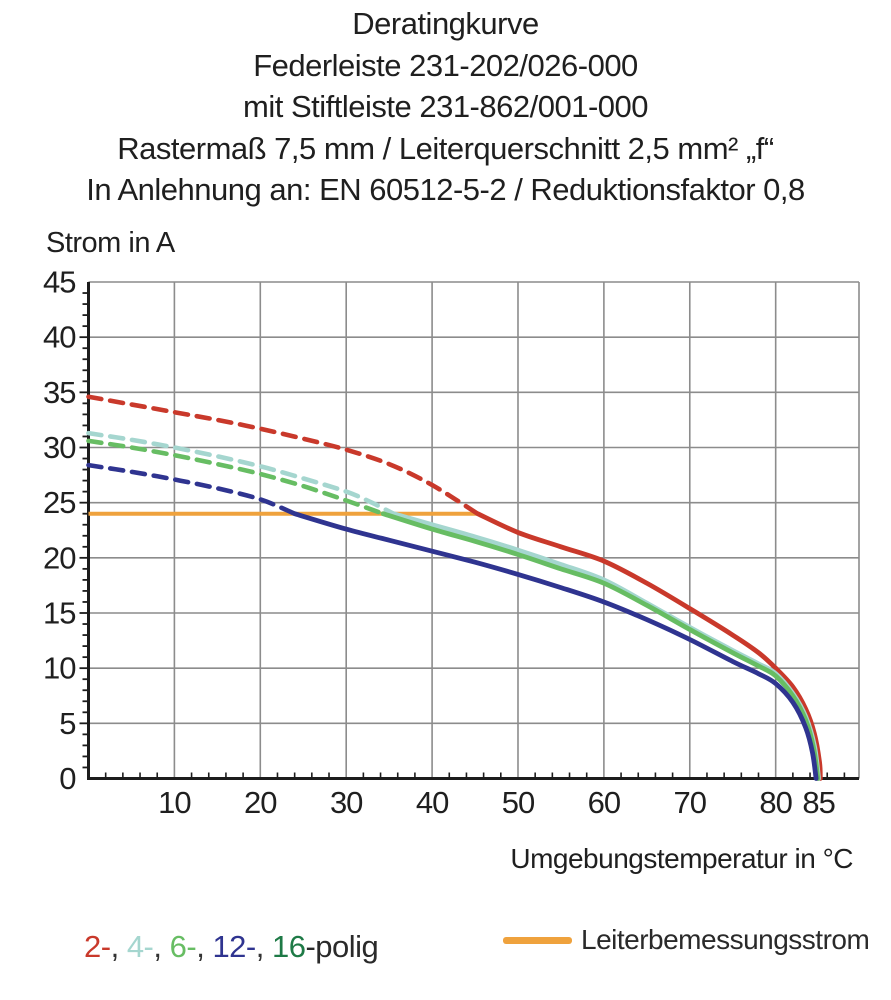 This screenshot has width=891, height=1000. What do you see at coordinates (140, 946) in the screenshot?
I see `legend-pole-item: 4-` at bounding box center [140, 946].